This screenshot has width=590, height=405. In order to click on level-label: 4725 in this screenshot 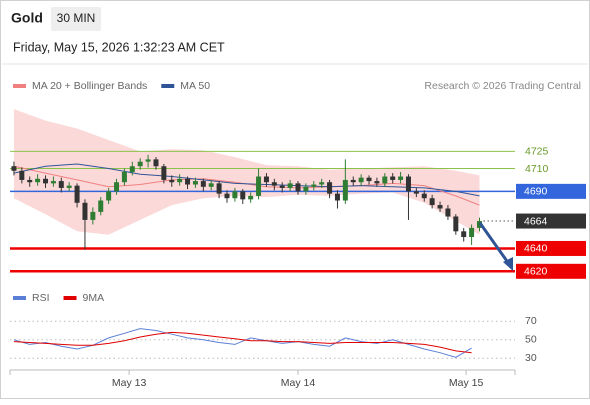, I will do `click(537, 152)`.